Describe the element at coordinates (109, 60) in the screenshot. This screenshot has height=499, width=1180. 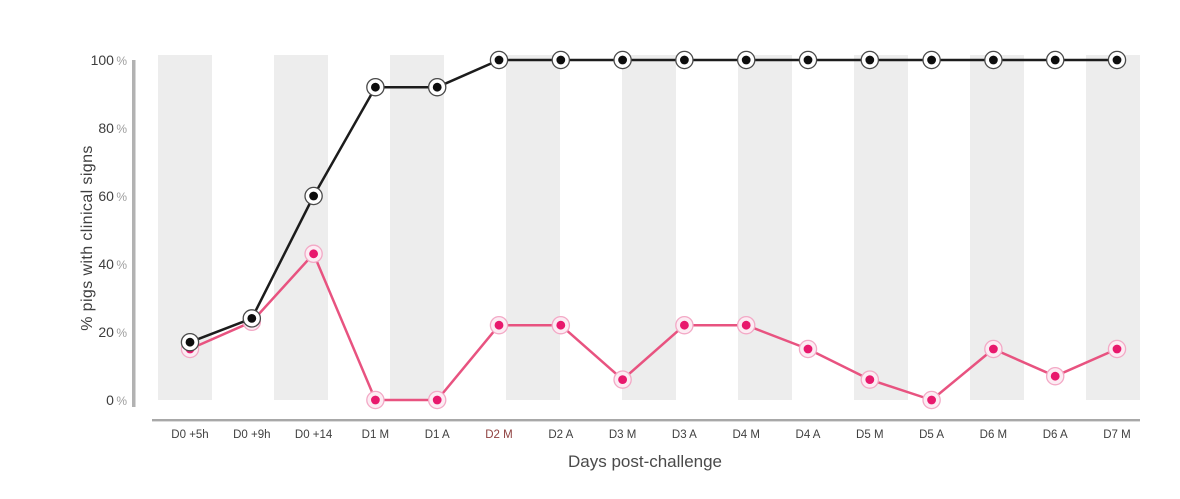
I see `y-tick-label: 100 %` at that location.